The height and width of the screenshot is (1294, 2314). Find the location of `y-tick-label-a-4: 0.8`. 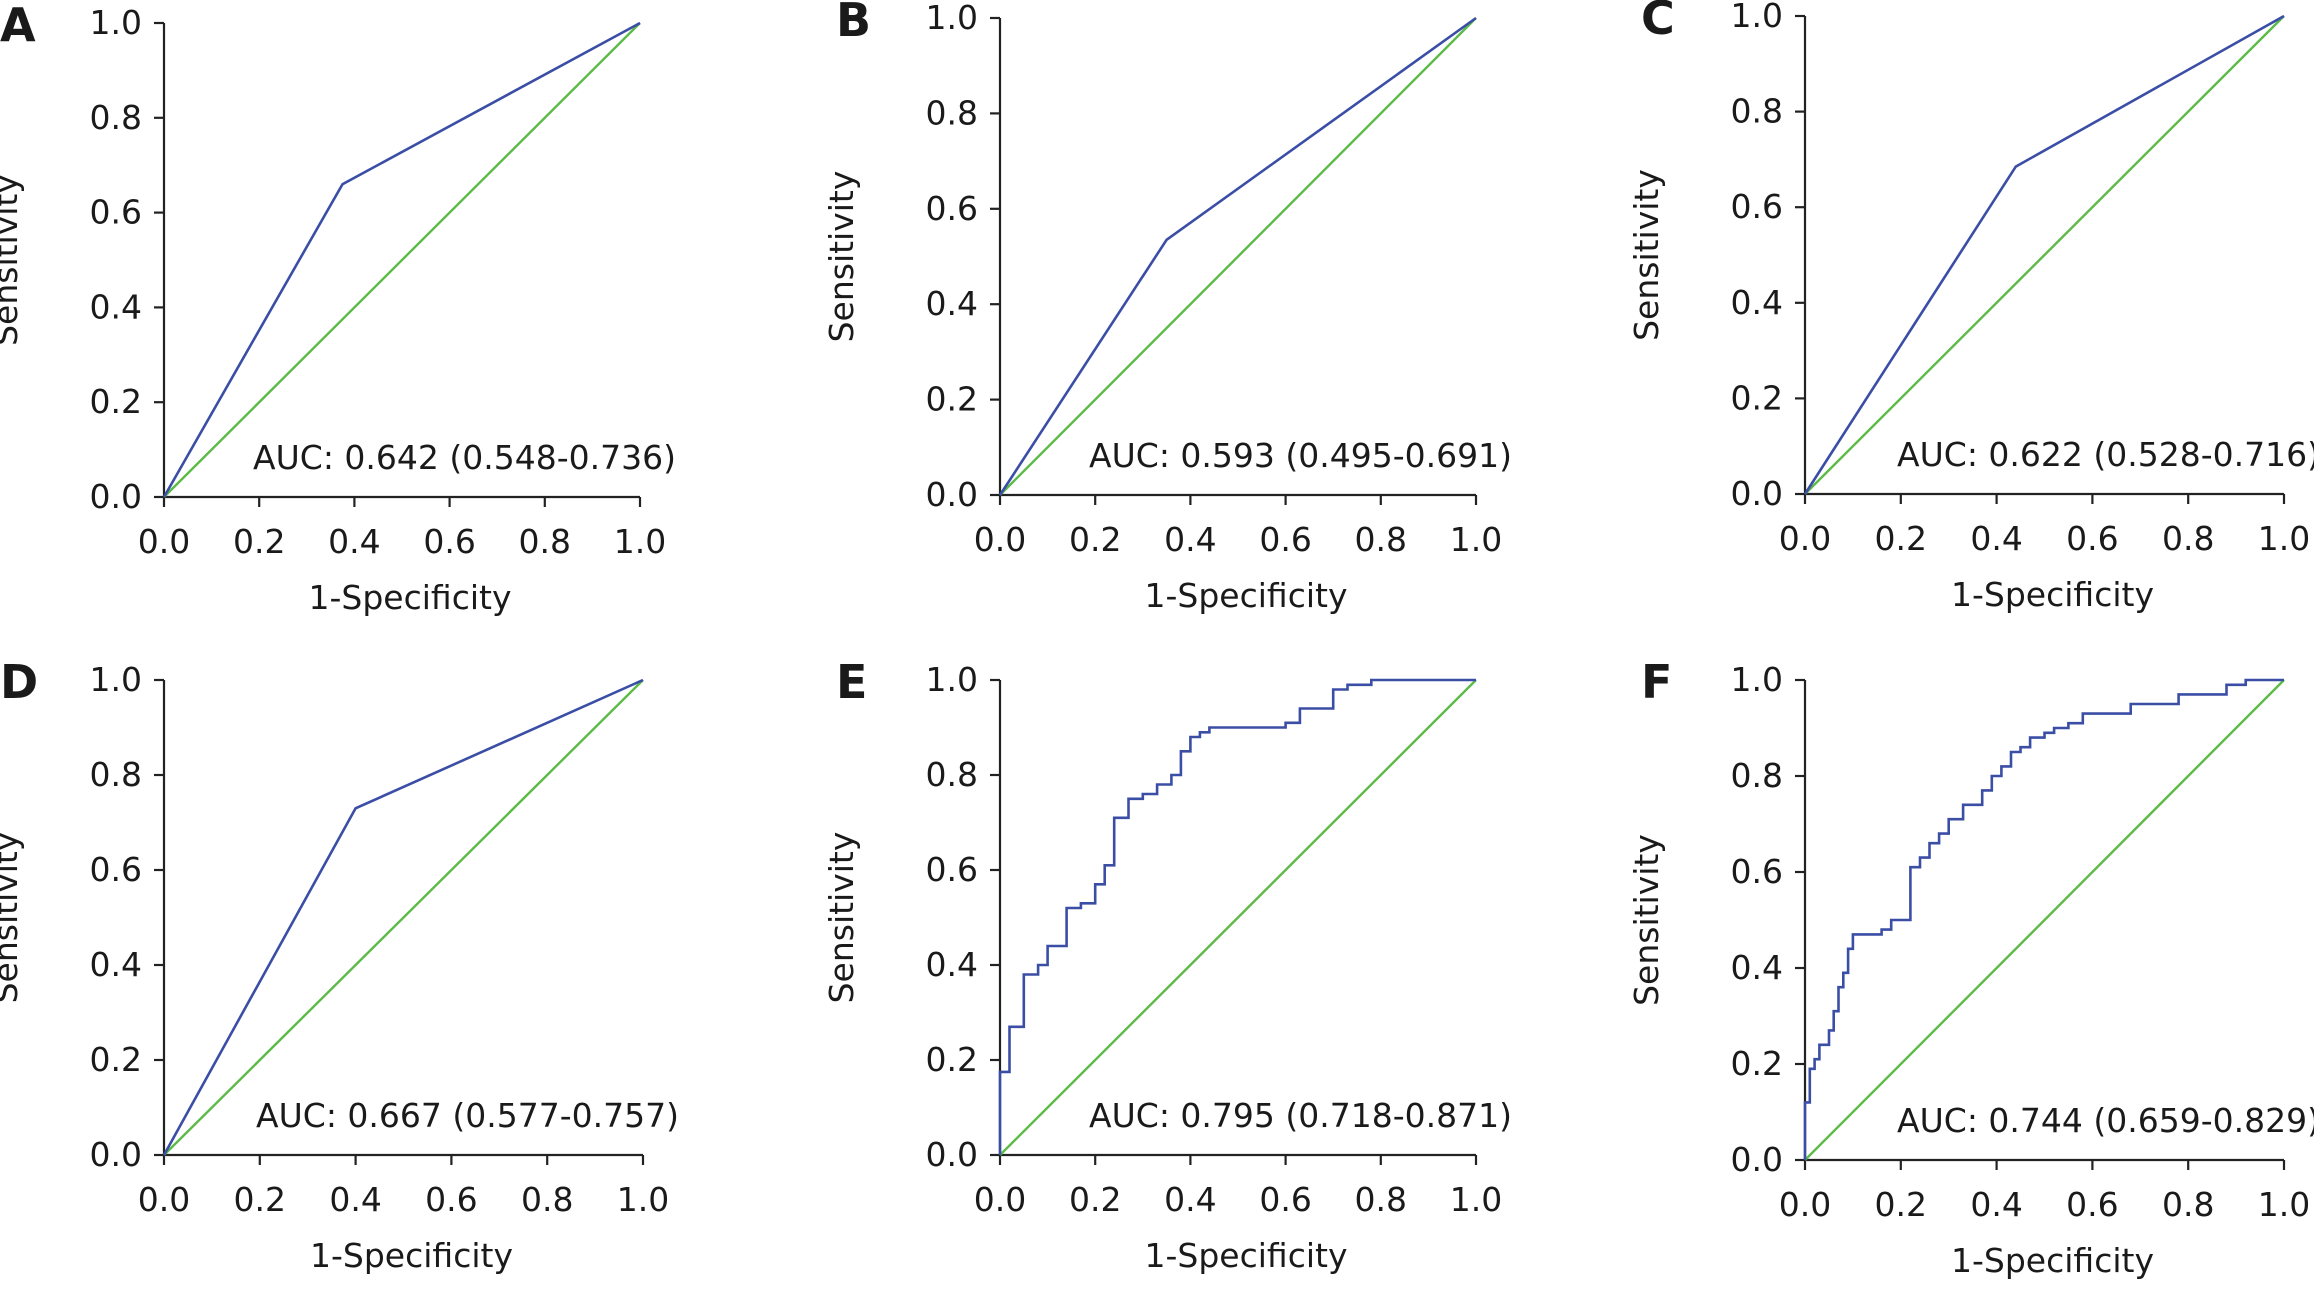

y-tick-label-a-4: 0.8 is located at coordinates (116, 117).